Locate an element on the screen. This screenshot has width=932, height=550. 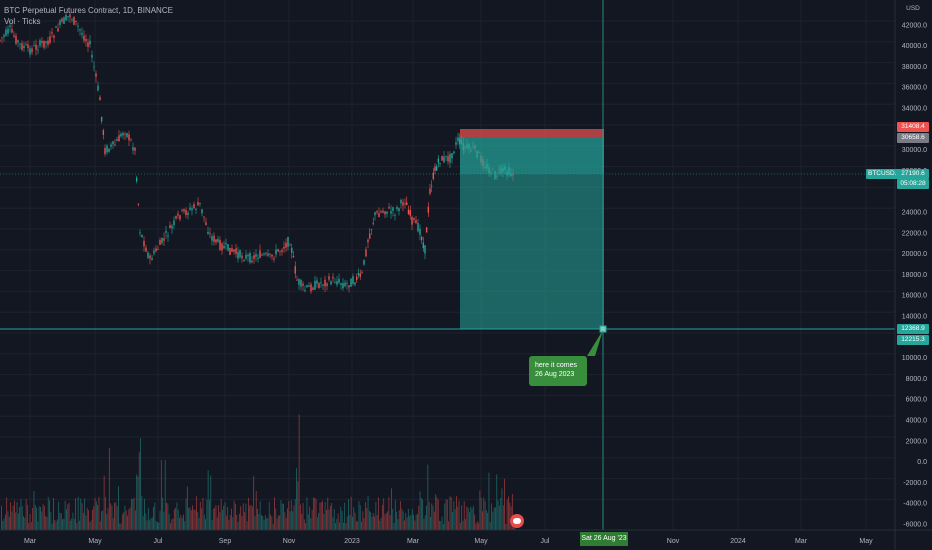
price-tick-label: 0.0 is located at coordinates (922, 462).